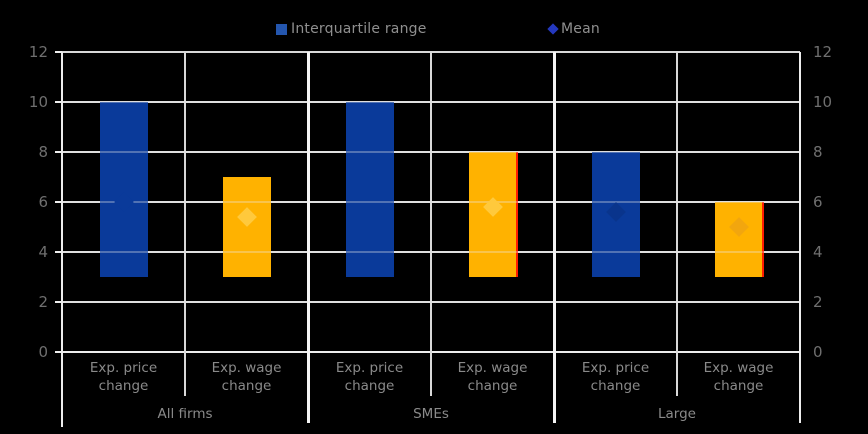 The height and width of the screenshot is (434, 868). Describe the element at coordinates (185, 414) in the screenshot. I see `group-label: All firms` at that location.